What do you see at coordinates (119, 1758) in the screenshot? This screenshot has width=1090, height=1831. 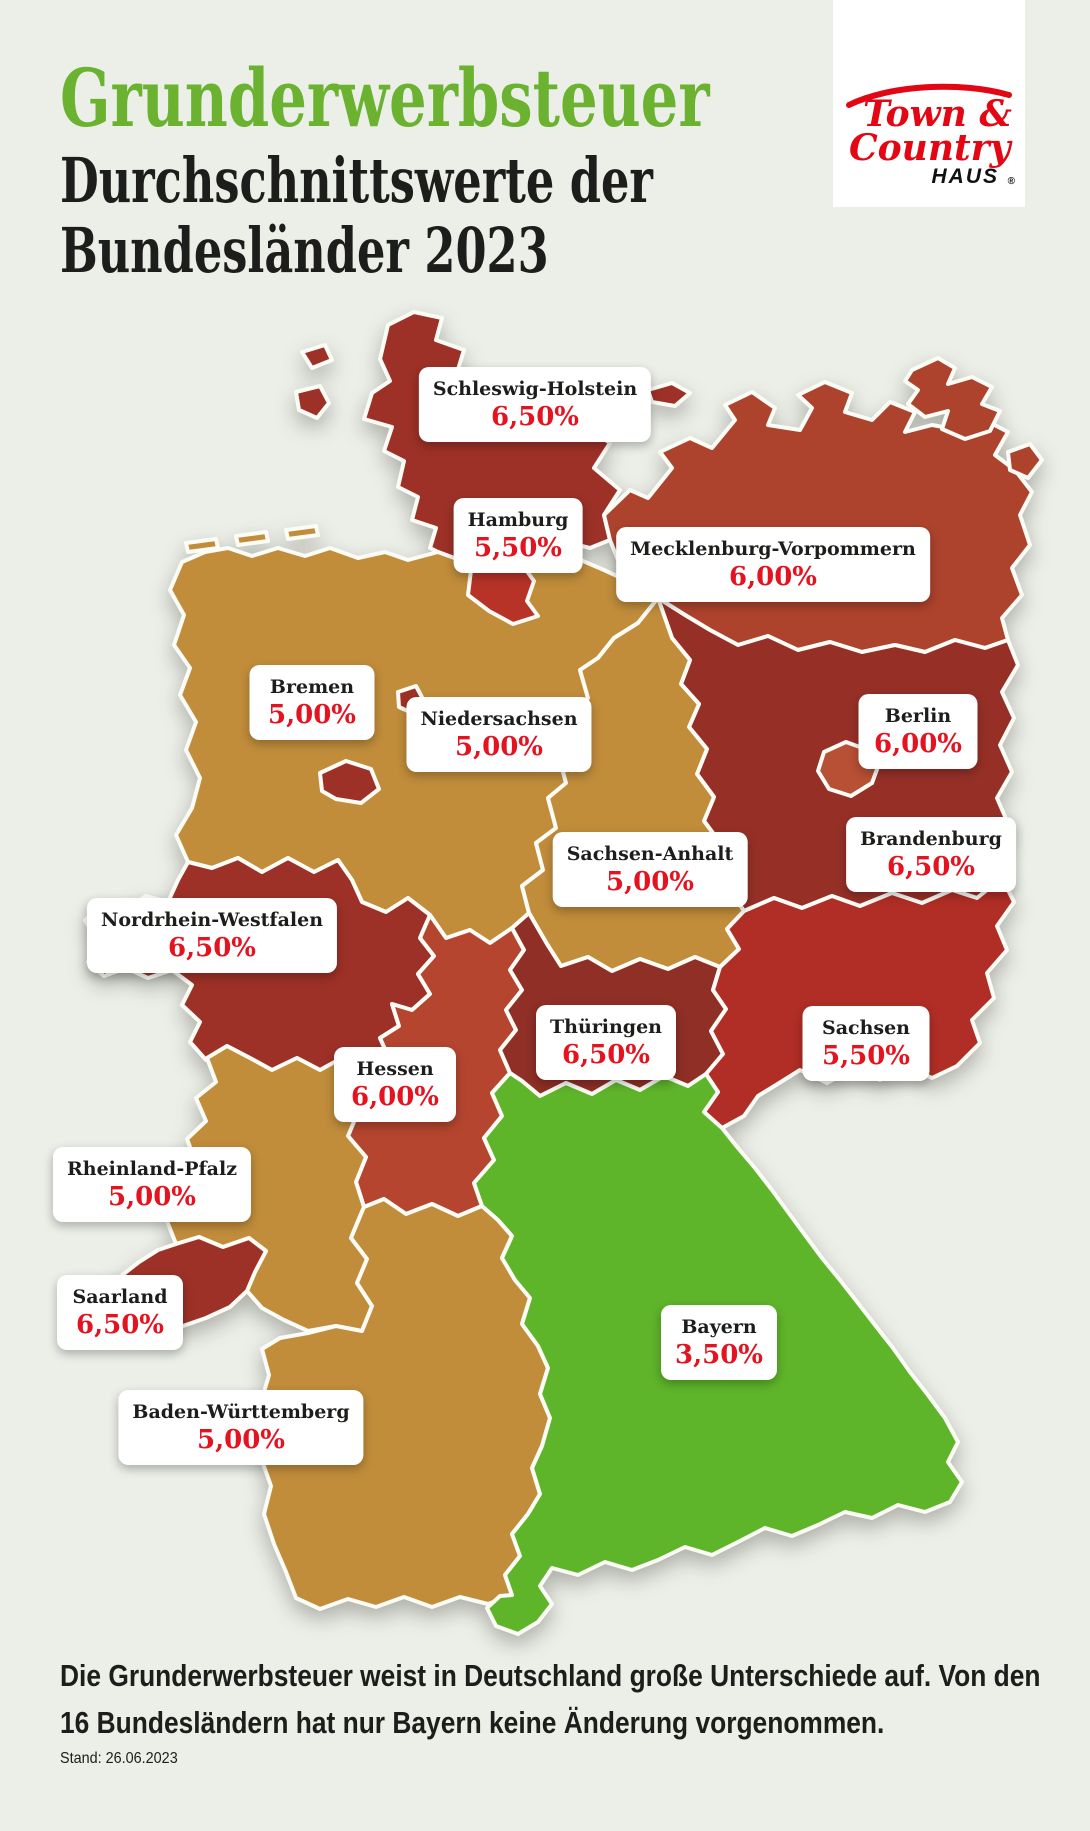 I see `stand-date: Stand: 26.06.2023` at bounding box center [119, 1758].